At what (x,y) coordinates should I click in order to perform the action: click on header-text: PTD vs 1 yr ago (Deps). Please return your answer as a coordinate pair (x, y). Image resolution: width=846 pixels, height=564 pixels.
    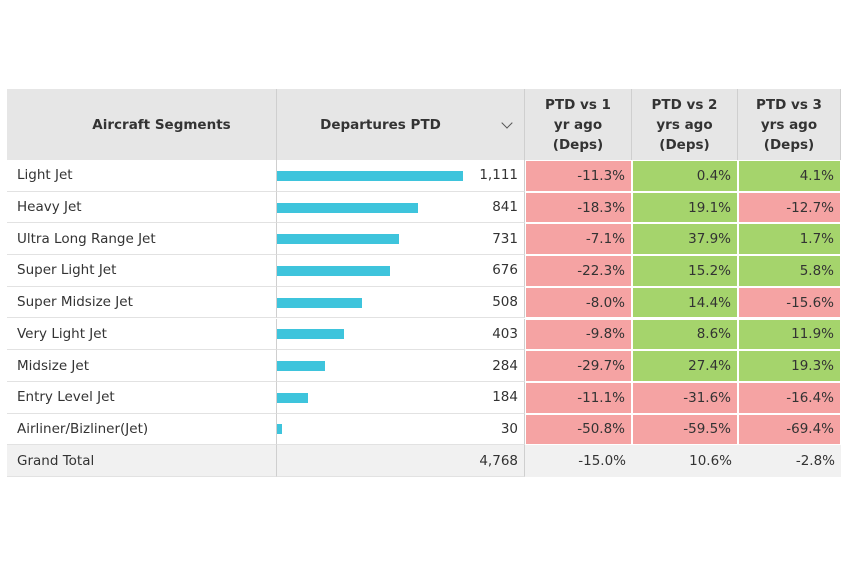
    Looking at the image, I should click on (578, 124).